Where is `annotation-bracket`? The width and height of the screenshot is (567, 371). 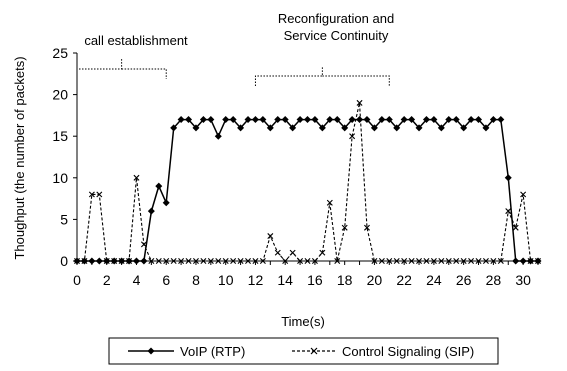 annotation-bracket is located at coordinates (121, 69).